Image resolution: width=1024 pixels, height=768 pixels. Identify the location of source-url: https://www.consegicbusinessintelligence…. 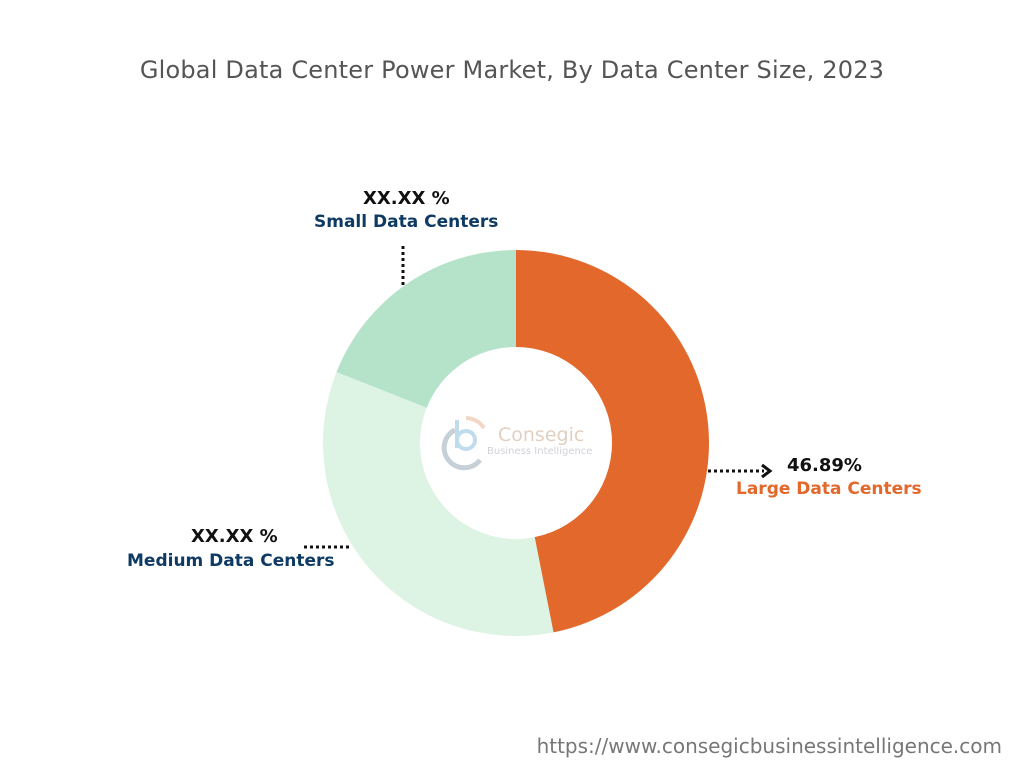
(769, 746).